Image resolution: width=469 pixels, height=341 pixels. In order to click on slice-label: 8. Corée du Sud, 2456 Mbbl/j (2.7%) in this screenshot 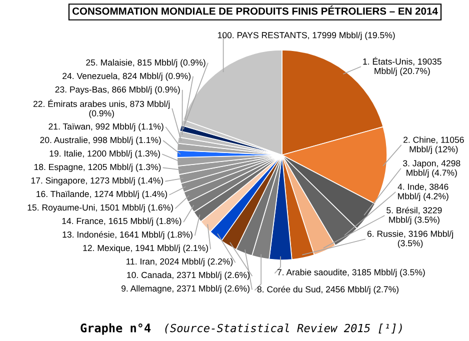, I will do `click(327, 290)`.